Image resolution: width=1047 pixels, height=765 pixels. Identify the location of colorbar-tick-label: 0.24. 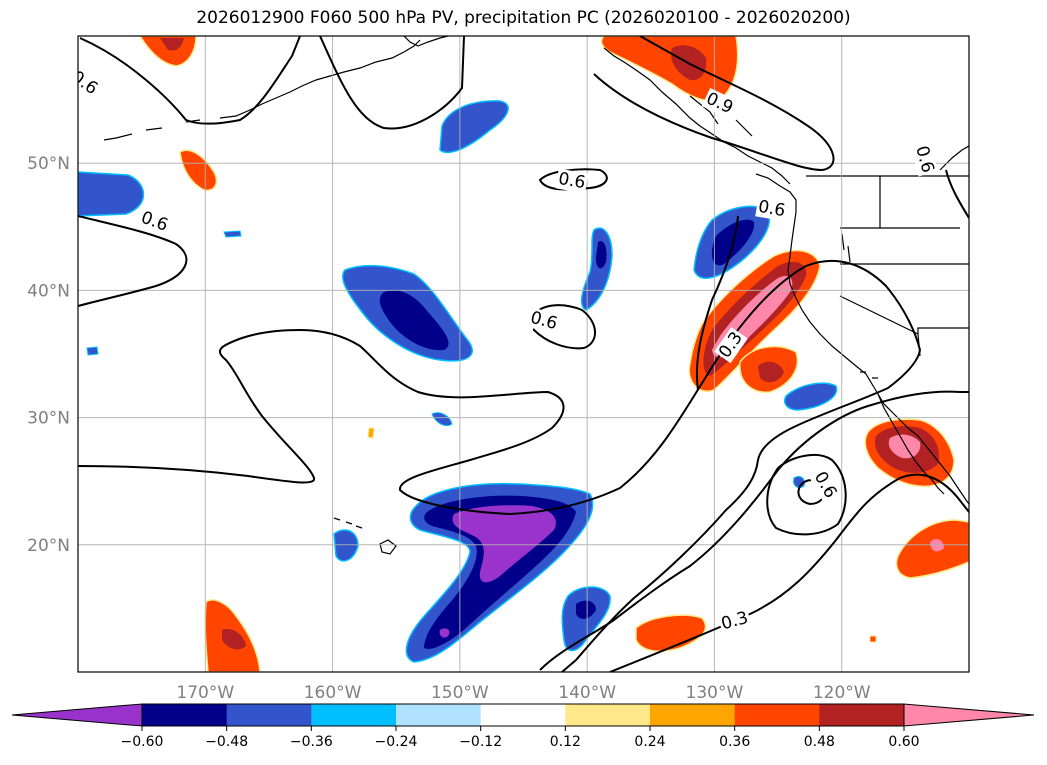
(649, 742).